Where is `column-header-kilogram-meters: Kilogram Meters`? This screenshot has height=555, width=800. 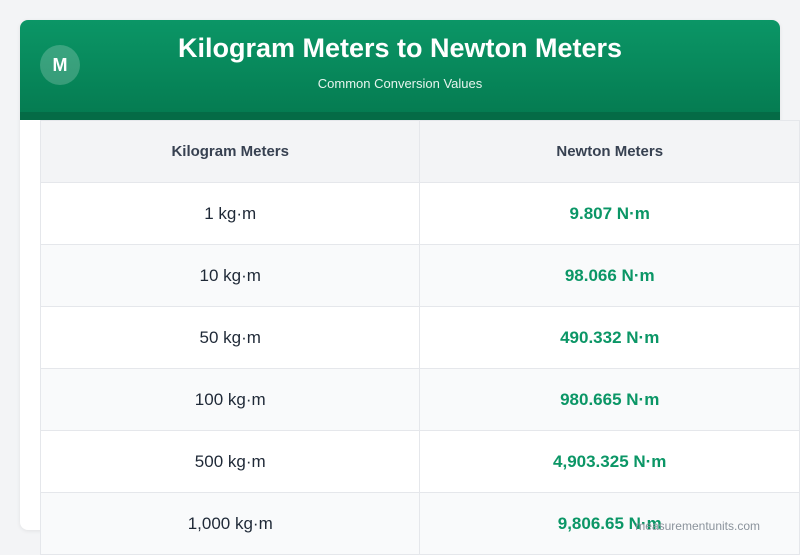 column-header-kilogram-meters: Kilogram Meters is located at coordinates (230, 151).